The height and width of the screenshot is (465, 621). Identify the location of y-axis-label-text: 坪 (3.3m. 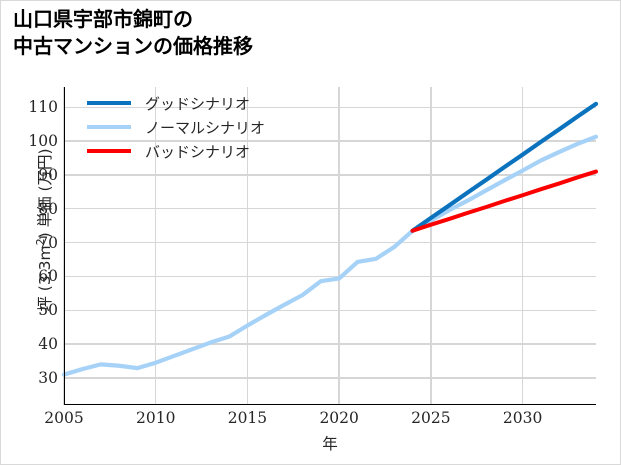
(45, 278).